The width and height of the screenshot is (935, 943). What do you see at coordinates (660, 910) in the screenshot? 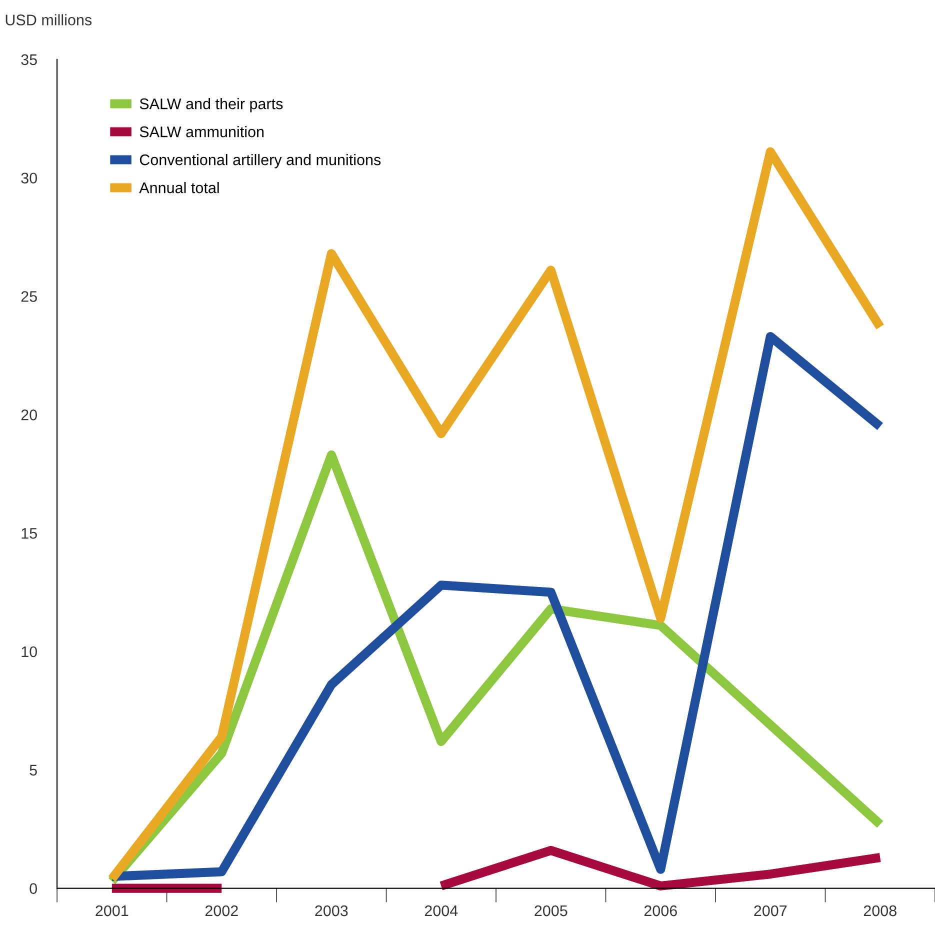
I see `x-tick-label: 2006` at bounding box center [660, 910].